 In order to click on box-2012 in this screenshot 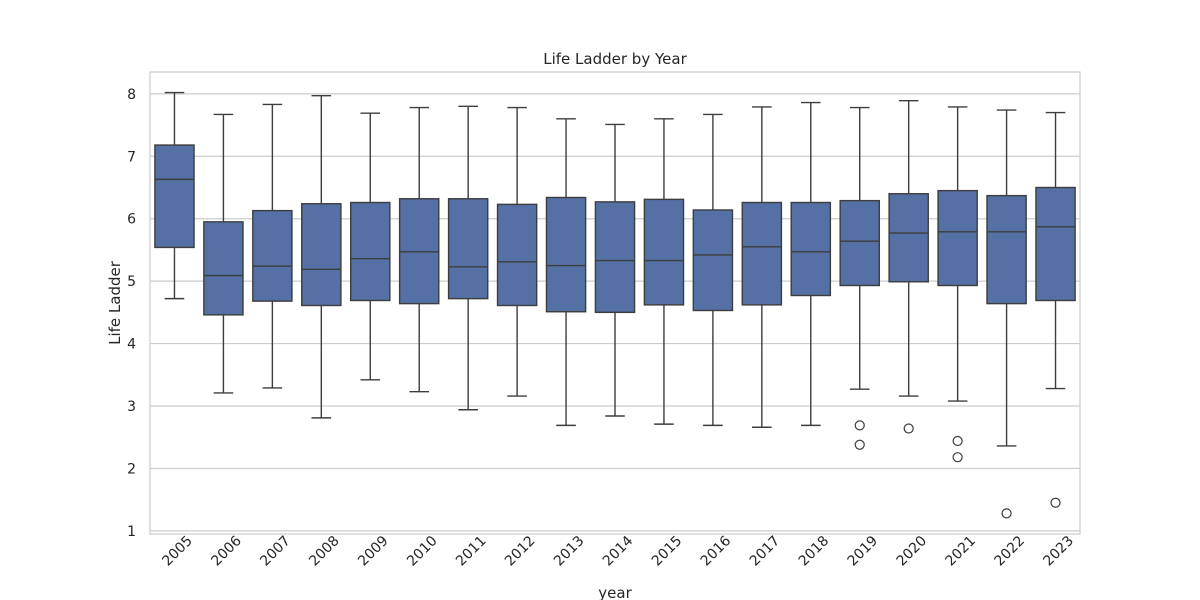, I will do `click(517, 251)`.